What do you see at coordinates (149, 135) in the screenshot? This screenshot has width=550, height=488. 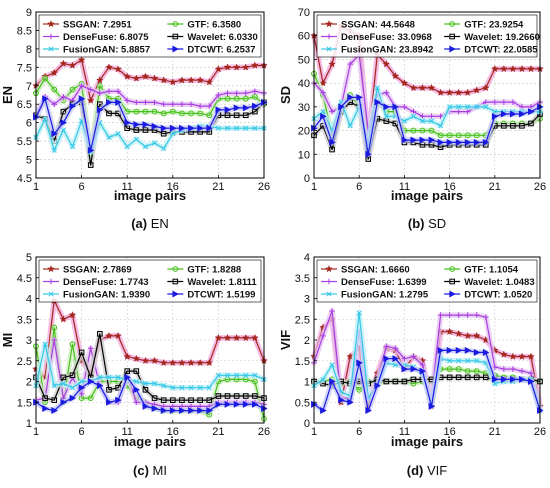 I see `series-line` at bounding box center [149, 135].